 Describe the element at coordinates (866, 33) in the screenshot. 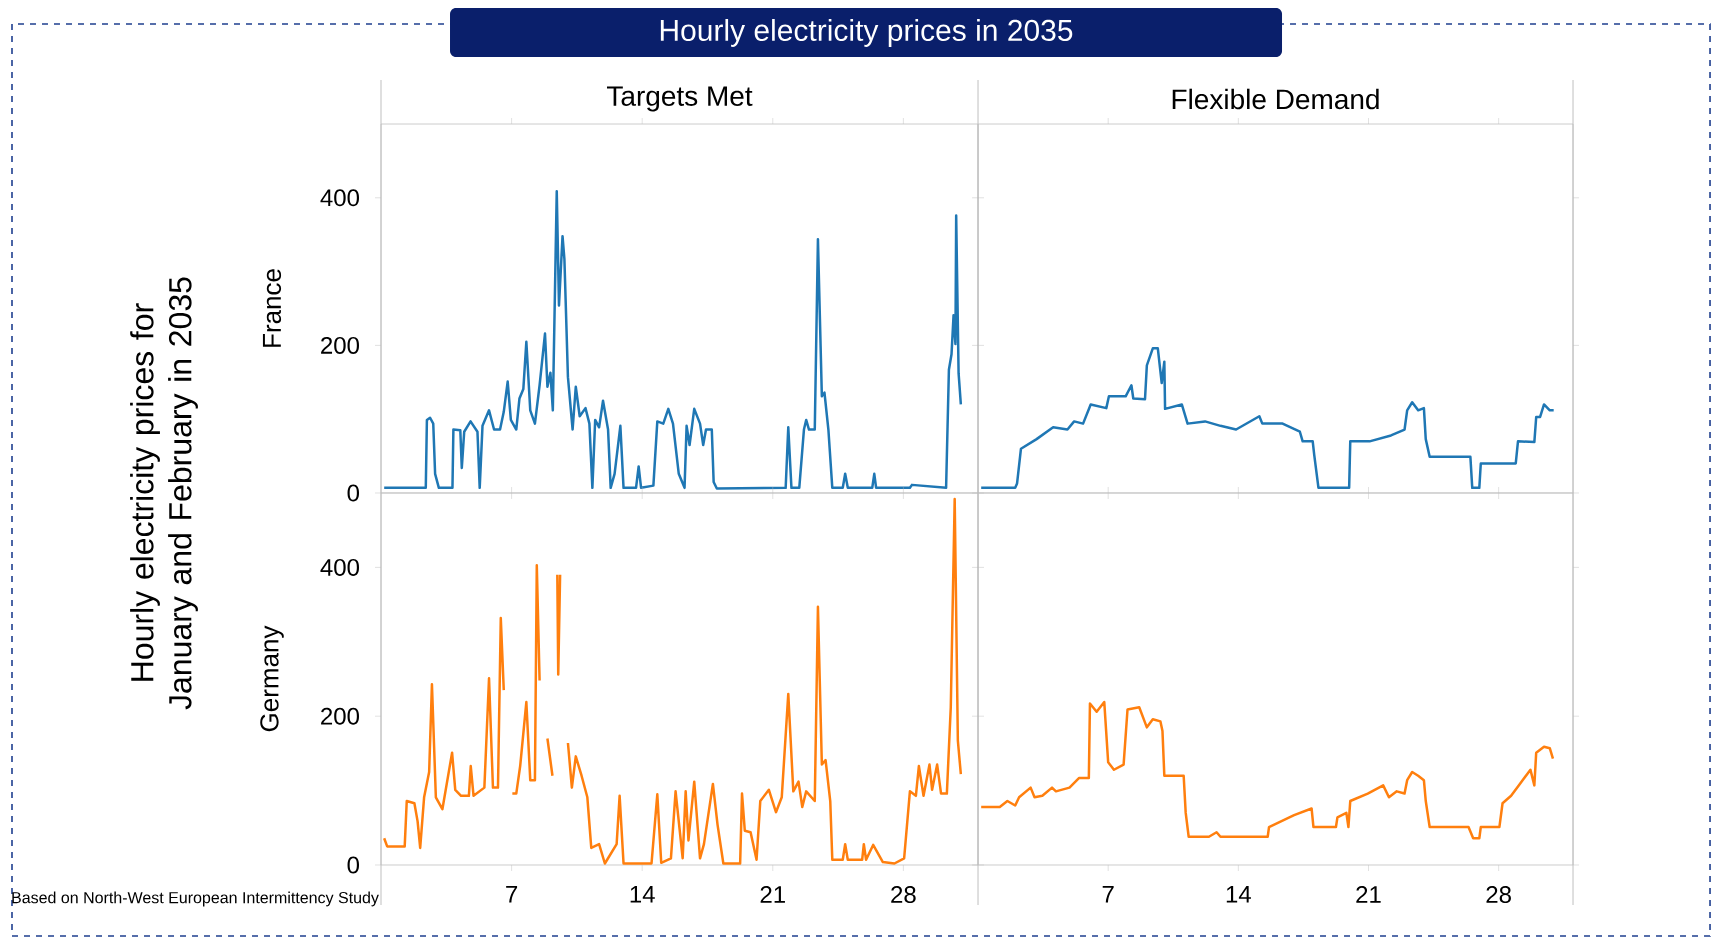

I see `chart-title: Hourly electricity prices in 2035` at that location.